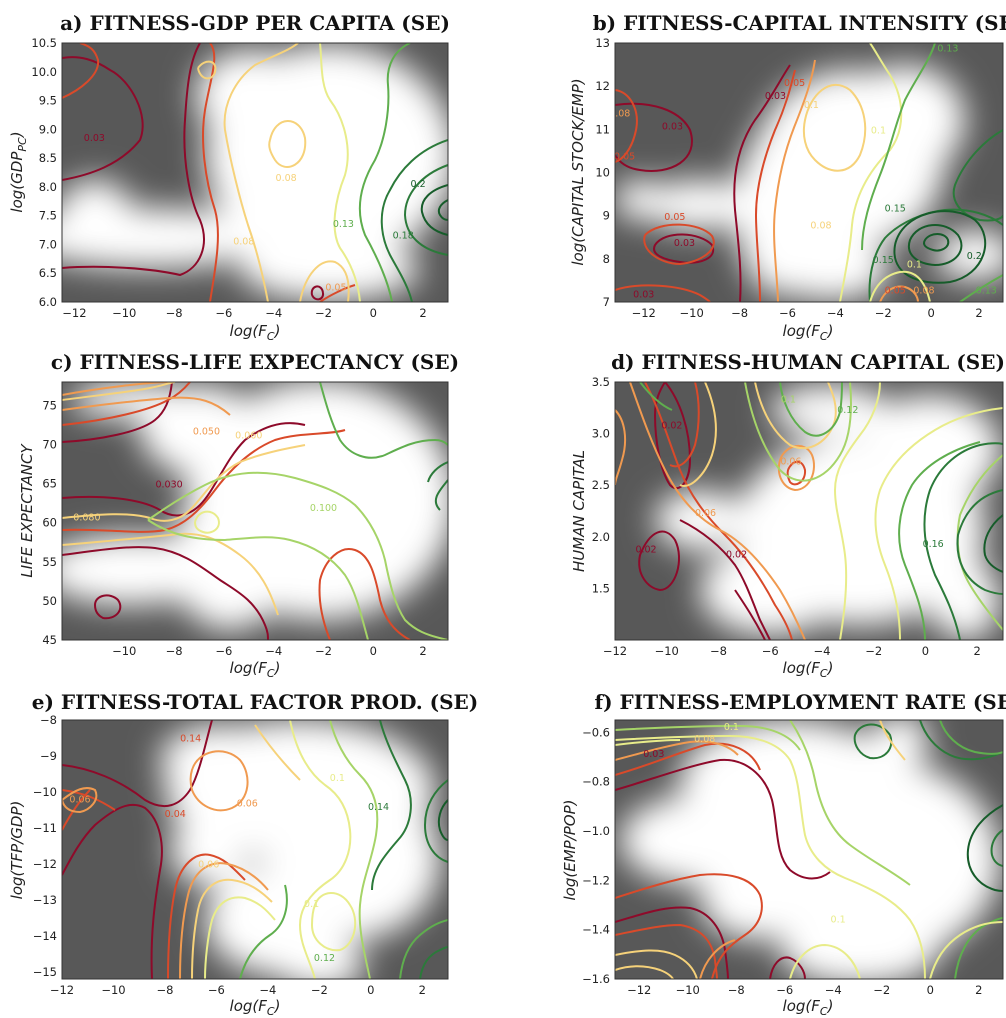 Image resolution: width=1006 pixels, height=1018 pixels. Describe the element at coordinates (441, 495) in the screenshot. I see `panel-c-contour-0.14b` at that location.